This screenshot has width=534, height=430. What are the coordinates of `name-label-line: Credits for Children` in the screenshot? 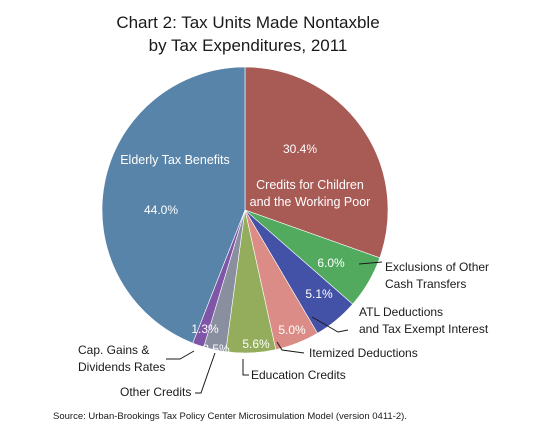 It's located at (310, 185).